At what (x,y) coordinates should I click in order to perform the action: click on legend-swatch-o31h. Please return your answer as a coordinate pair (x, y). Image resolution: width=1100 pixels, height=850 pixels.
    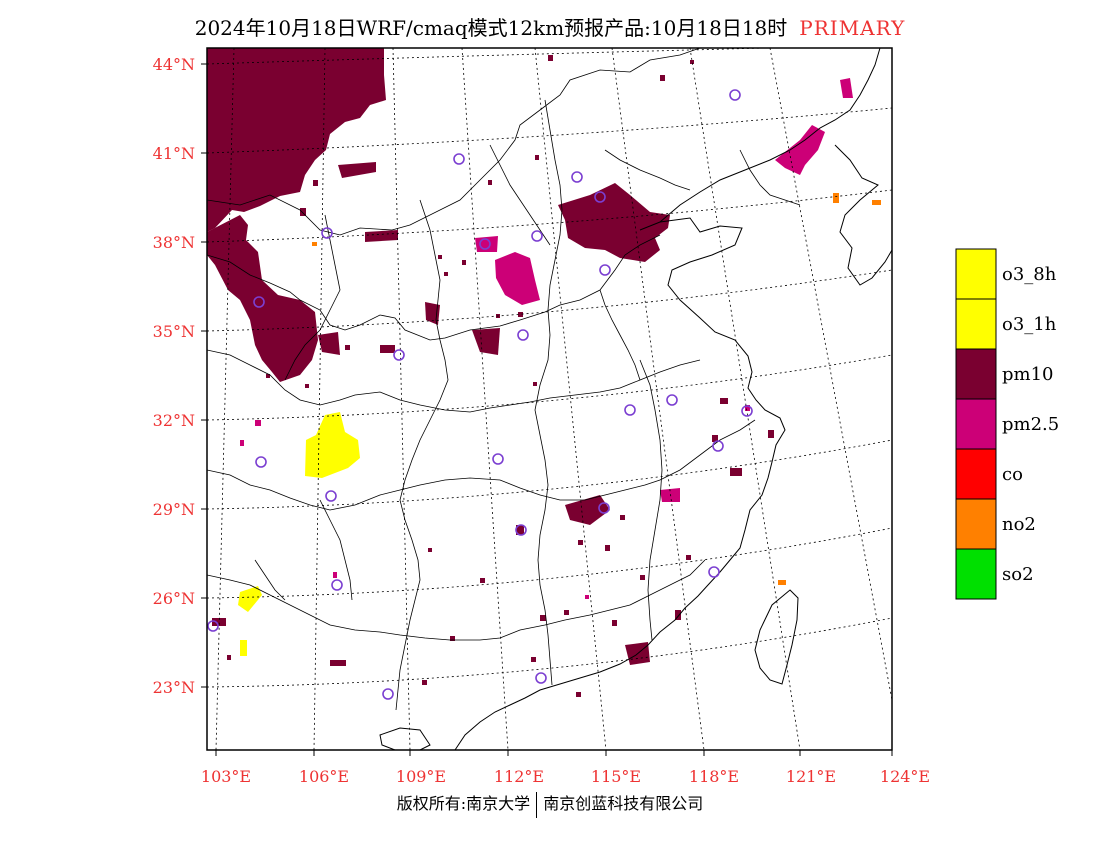
    Looking at the image, I should click on (976, 324).